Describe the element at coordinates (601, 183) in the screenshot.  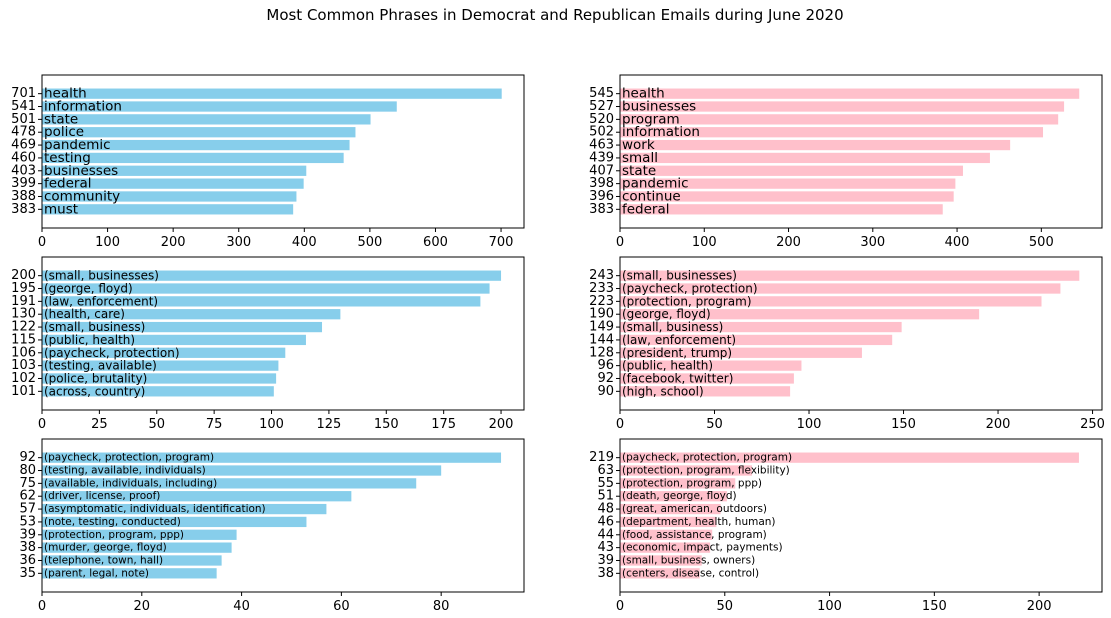
I see `y-tick-label: 398` at that location.